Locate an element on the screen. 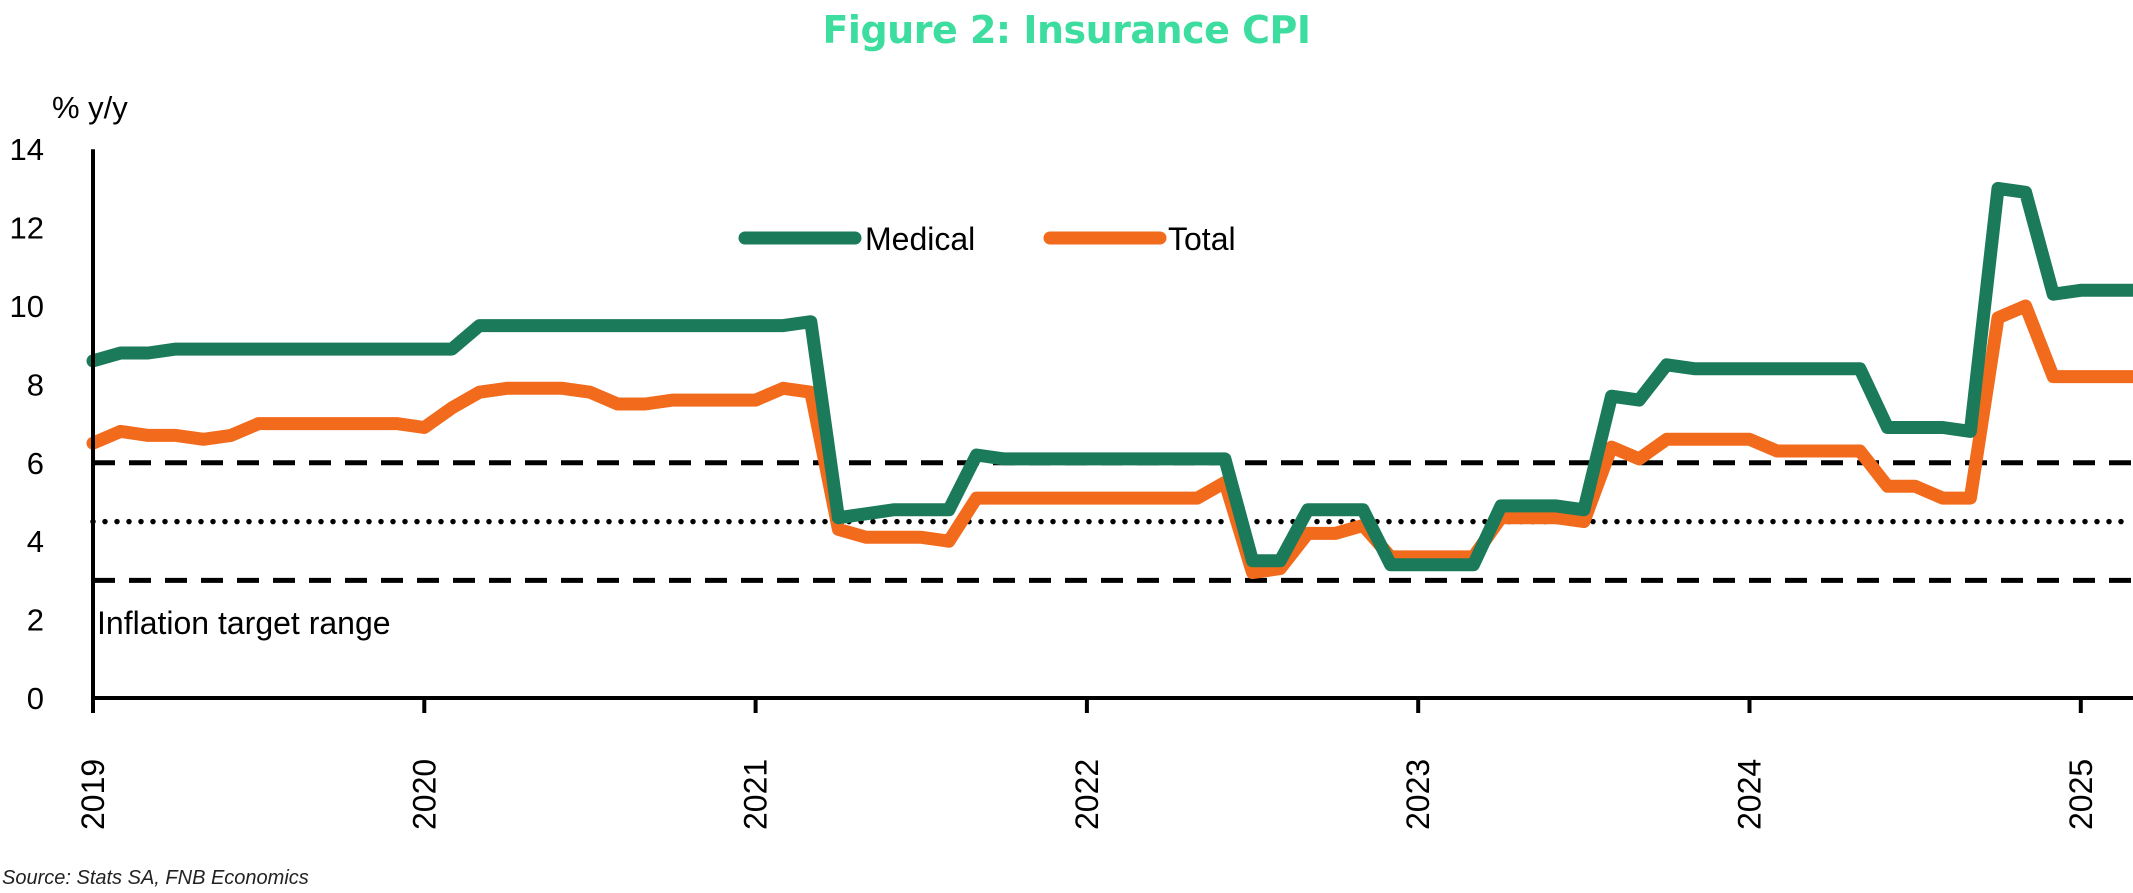  y-axis-label: % y/y is located at coordinates (90, 107).